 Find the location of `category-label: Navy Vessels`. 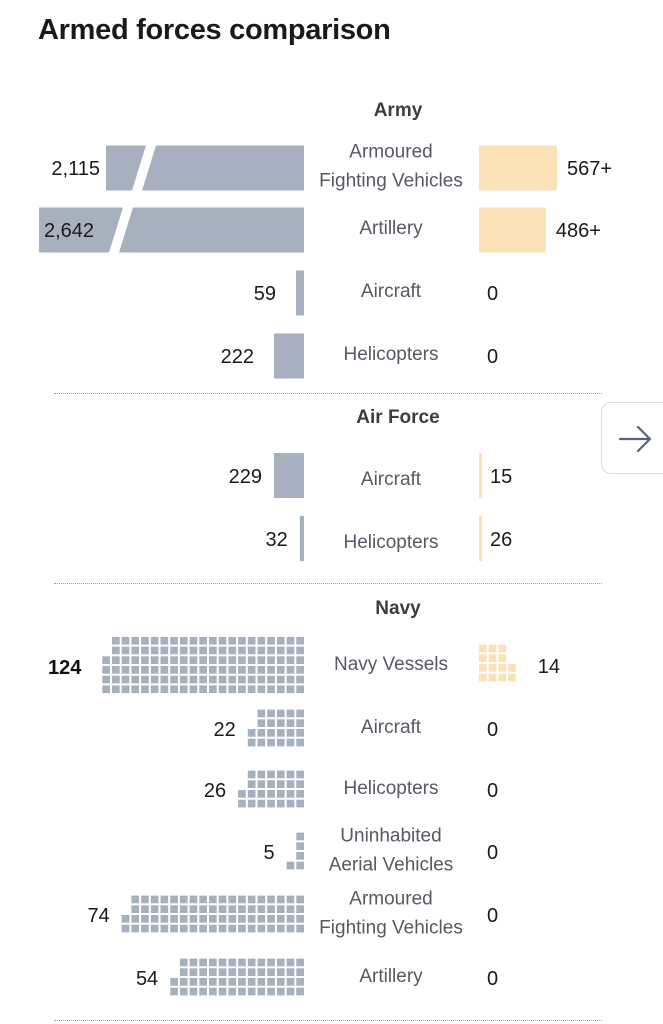

category-label: Navy Vessels is located at coordinates (391, 664).